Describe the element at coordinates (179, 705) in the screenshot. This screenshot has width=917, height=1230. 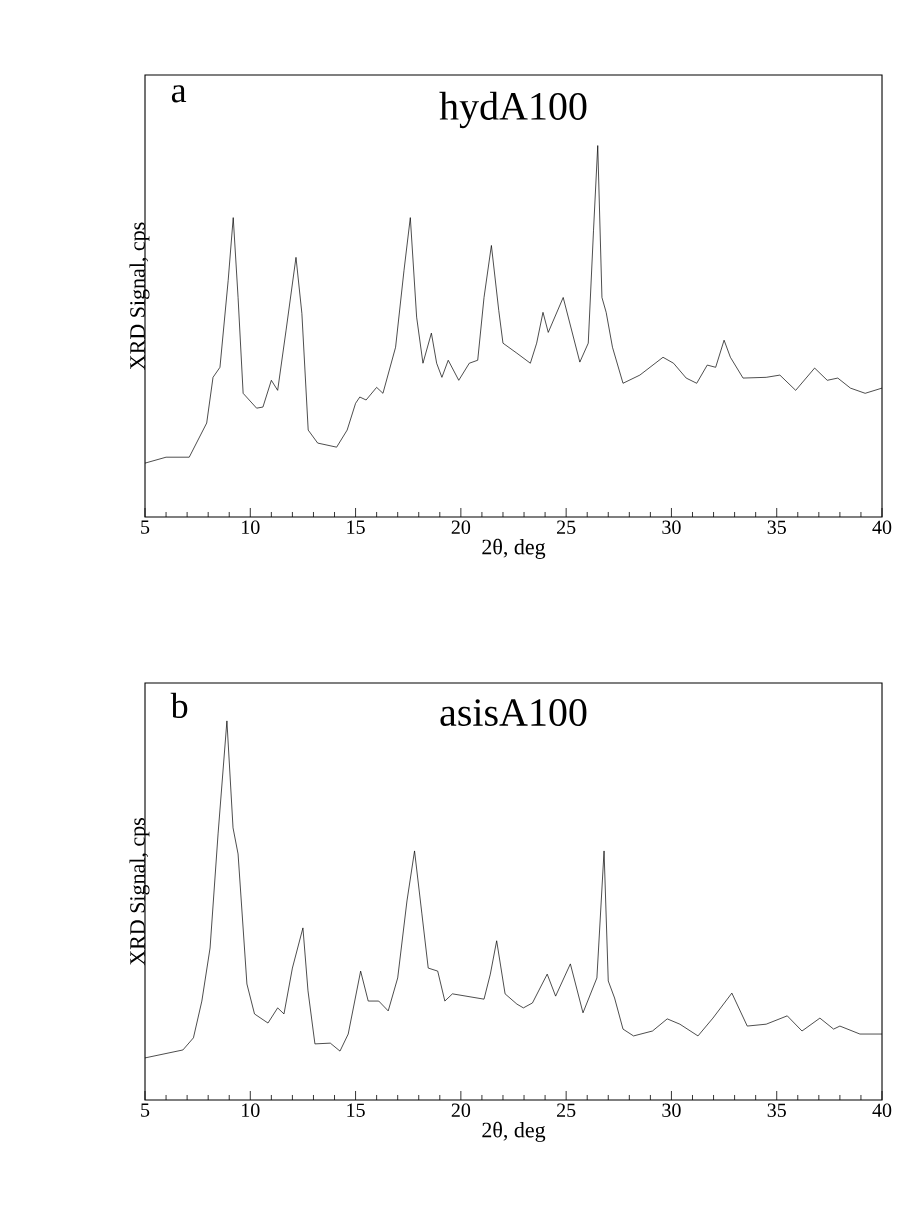
I see `text: b` at that location.